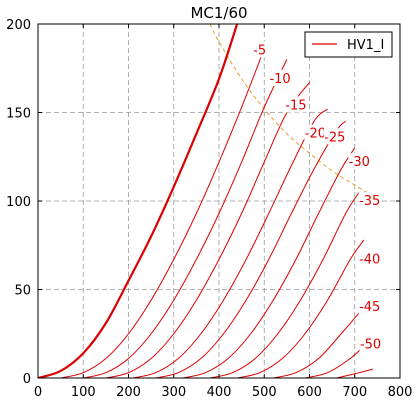 The height and width of the screenshot is (408, 417). Describe the element at coordinates (400, 392) in the screenshot. I see `x-tick-label: 800` at that location.